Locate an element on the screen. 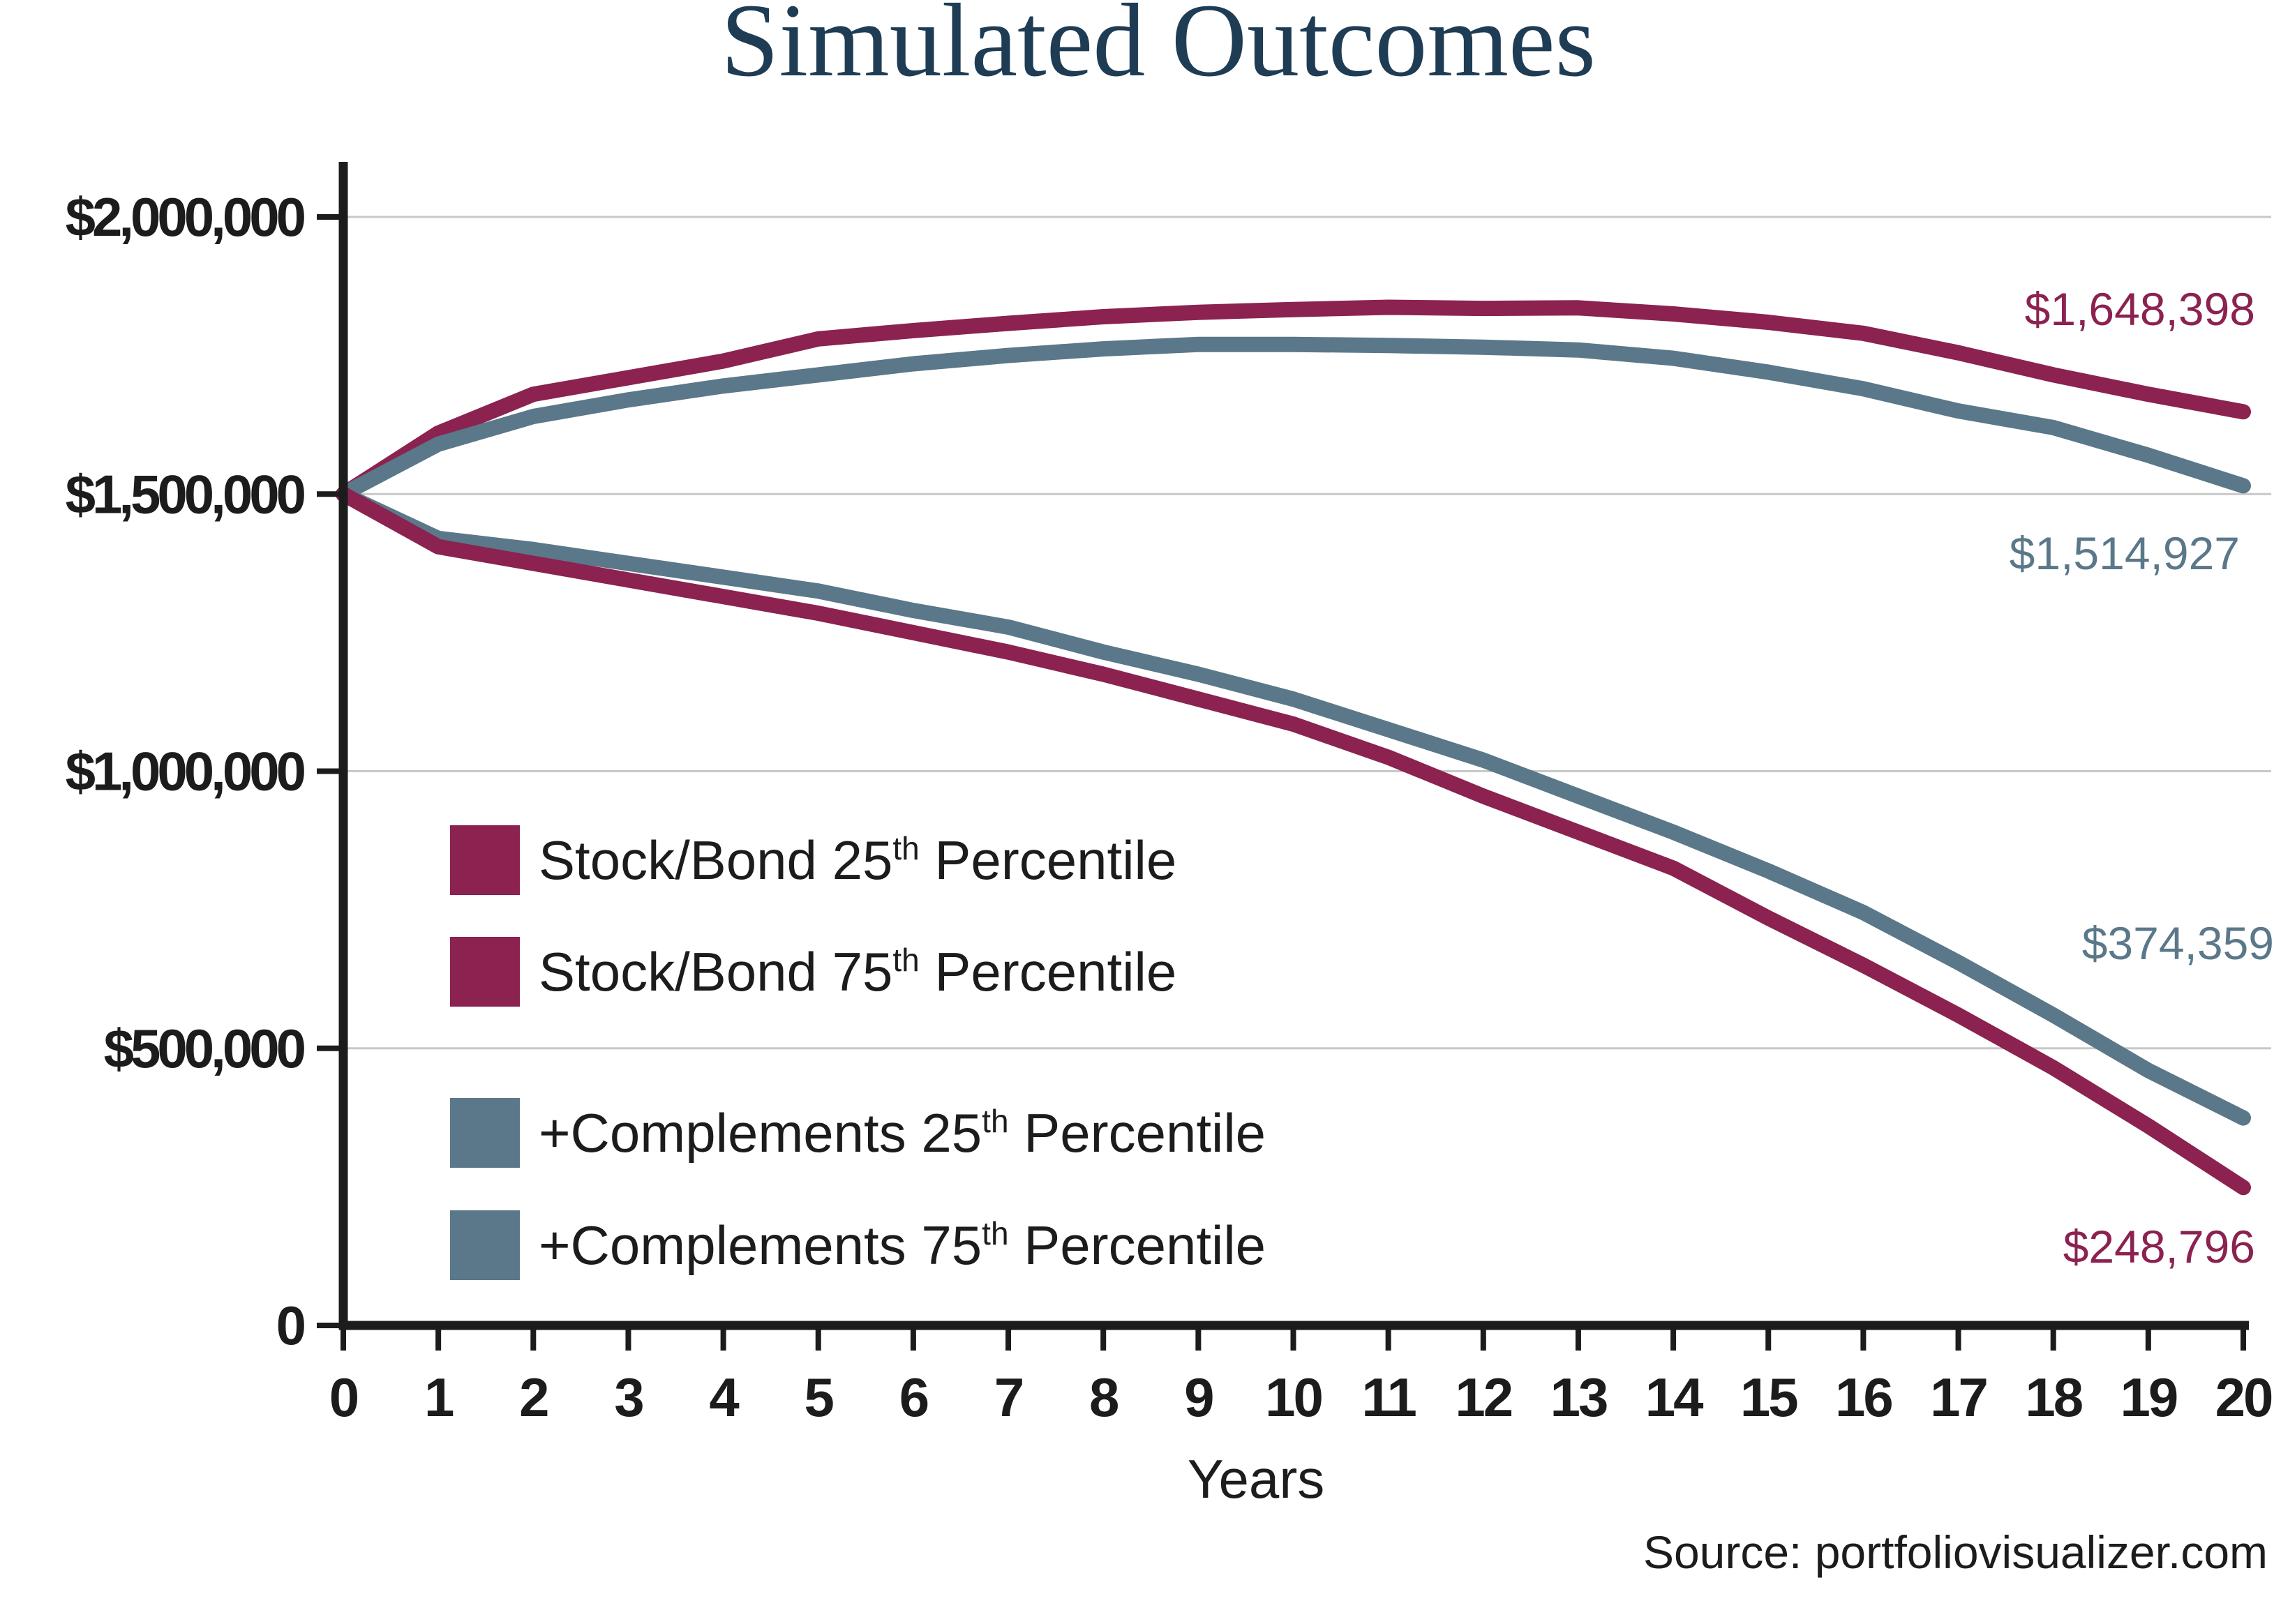 This screenshot has height=1624, width=2274. x-tick-label-15: 15 is located at coordinates (1768, 1397).